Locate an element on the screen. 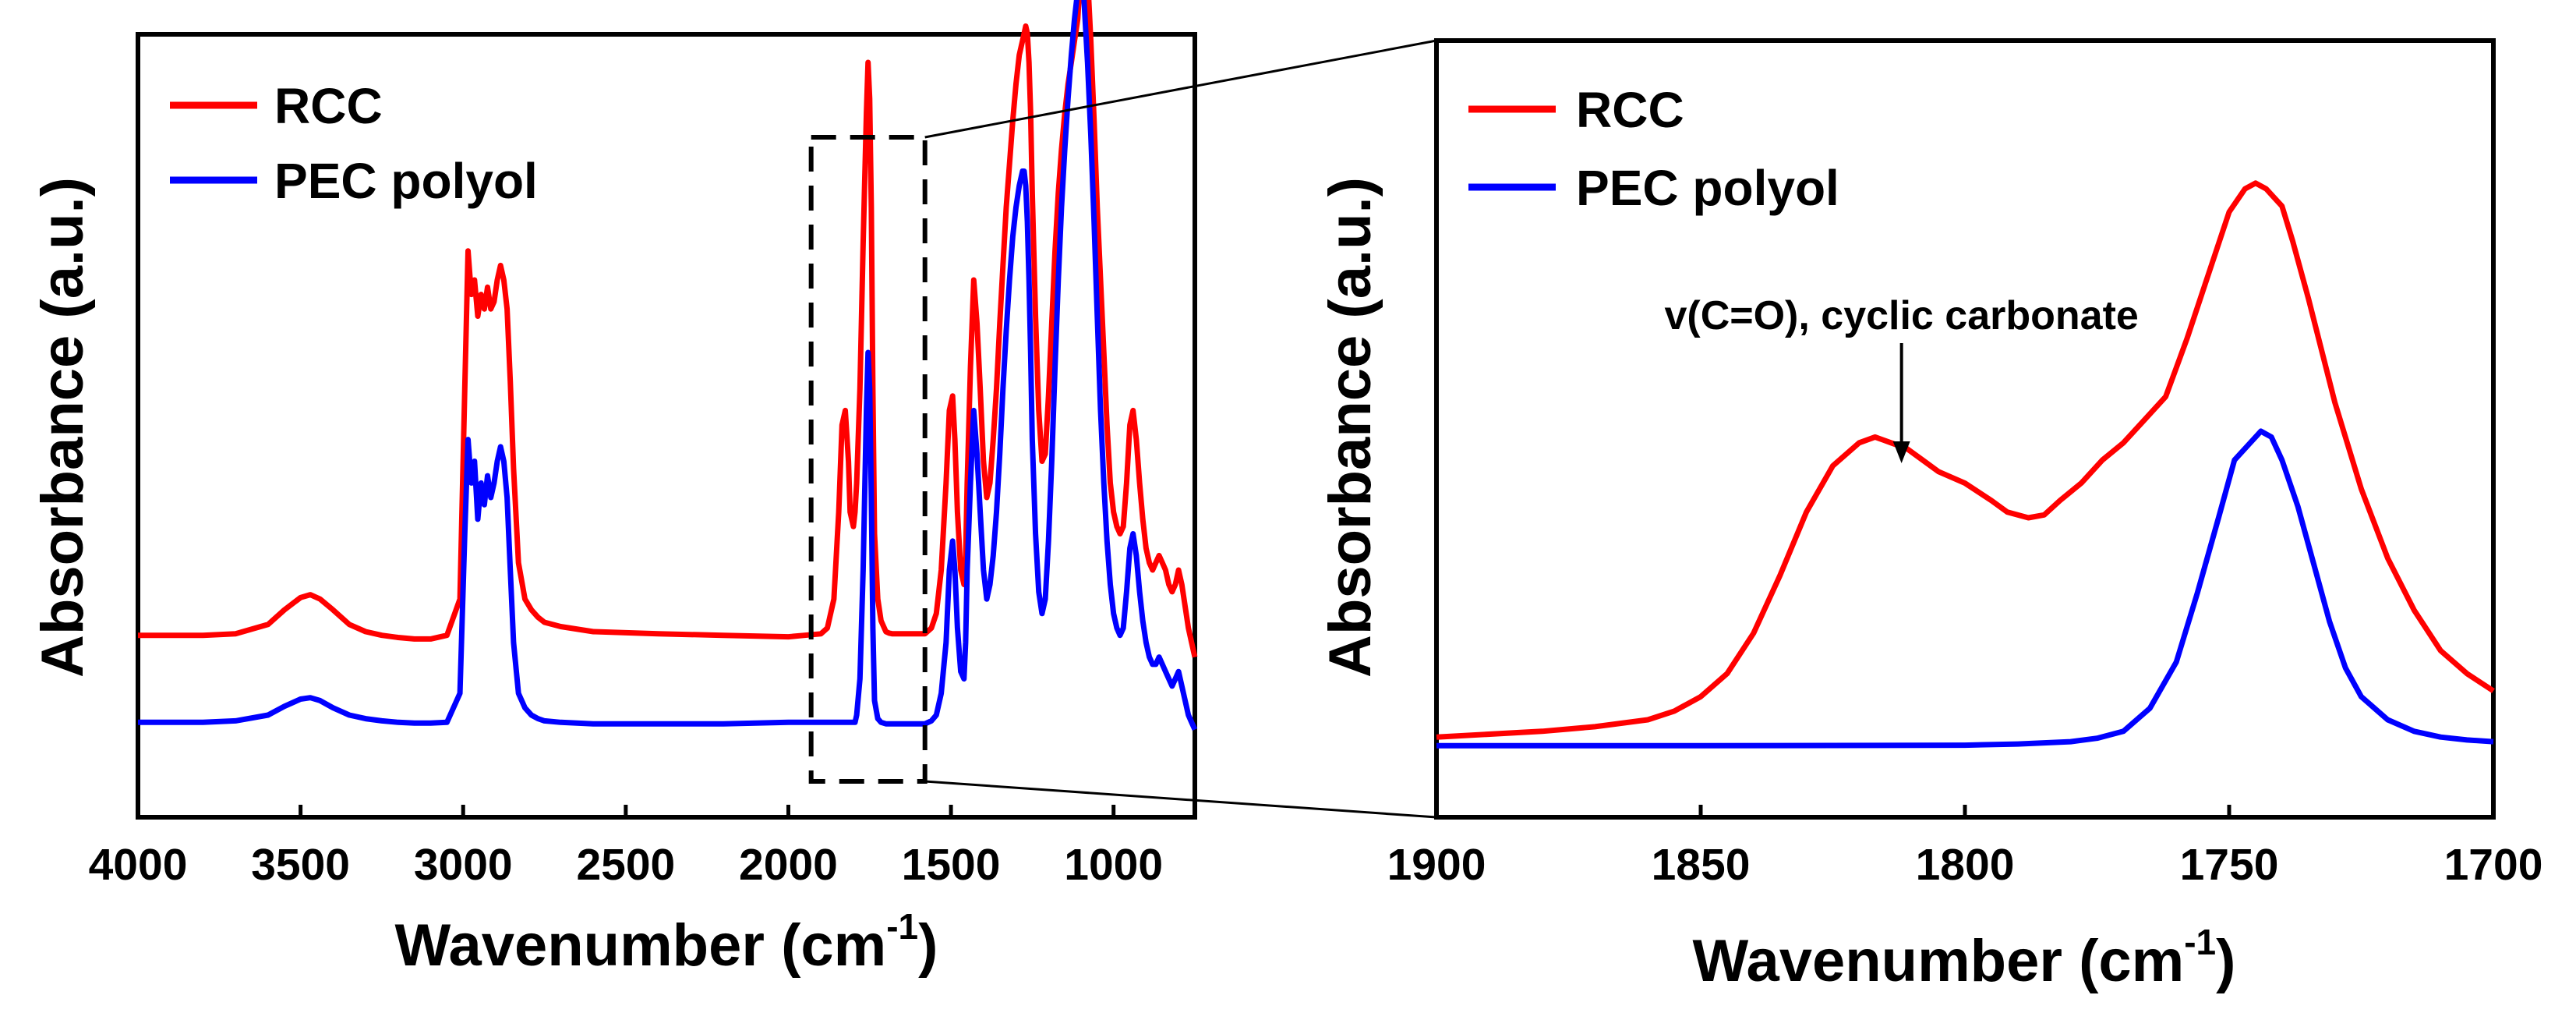 The image size is (2576, 1027). left-y-axis-title: Absorbance (a.u.) is located at coordinates (63, 428).